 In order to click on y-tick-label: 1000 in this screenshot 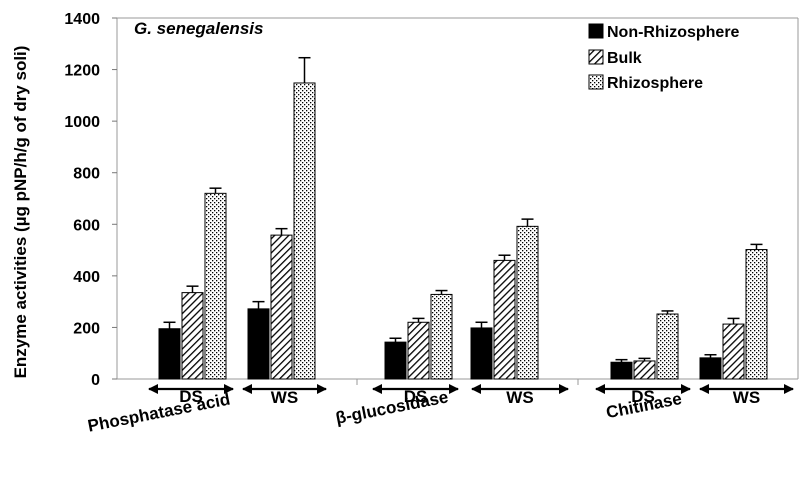, I will do `click(82, 122)`.